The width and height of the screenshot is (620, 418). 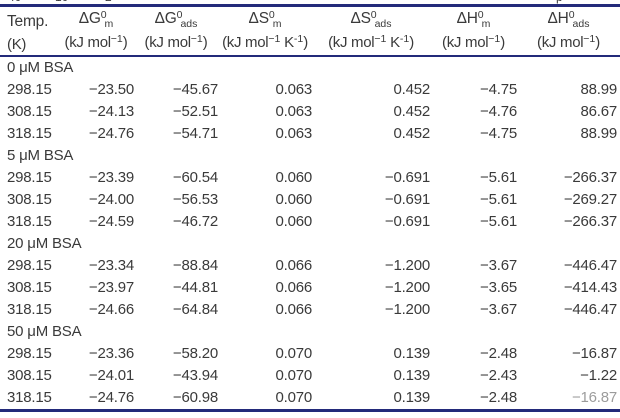 I want to click on table-cell-delta-g0-ads: −44.81, so click(x=195, y=287).